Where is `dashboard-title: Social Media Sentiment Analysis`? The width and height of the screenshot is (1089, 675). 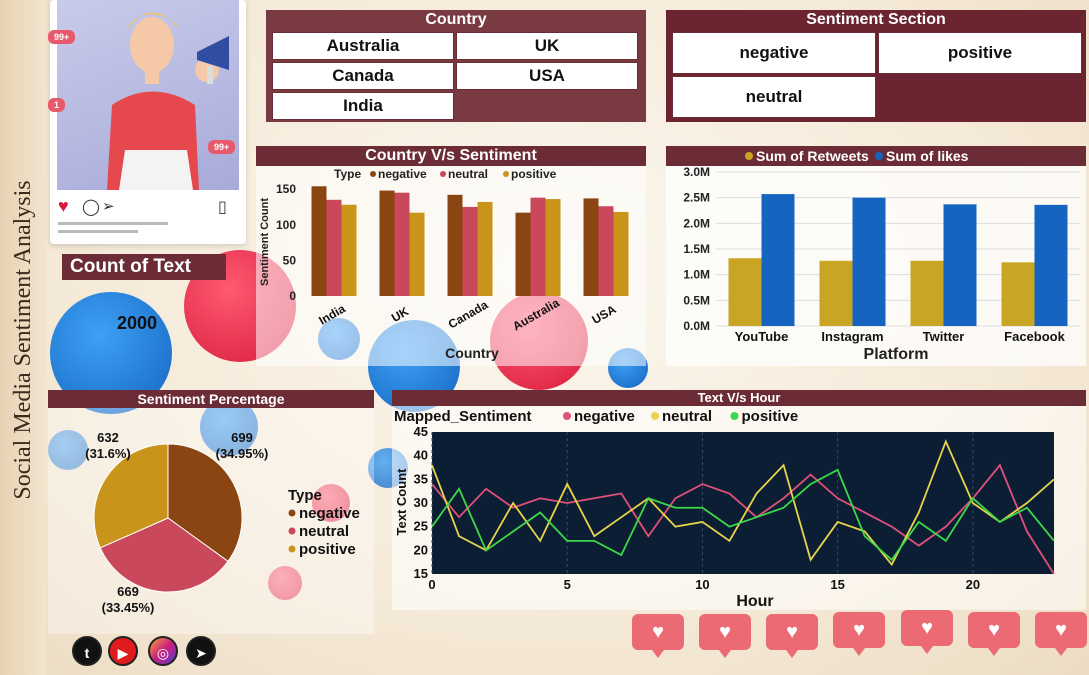
dashboard-title: Social Media Sentiment Analysis is located at coordinates (23, 340).